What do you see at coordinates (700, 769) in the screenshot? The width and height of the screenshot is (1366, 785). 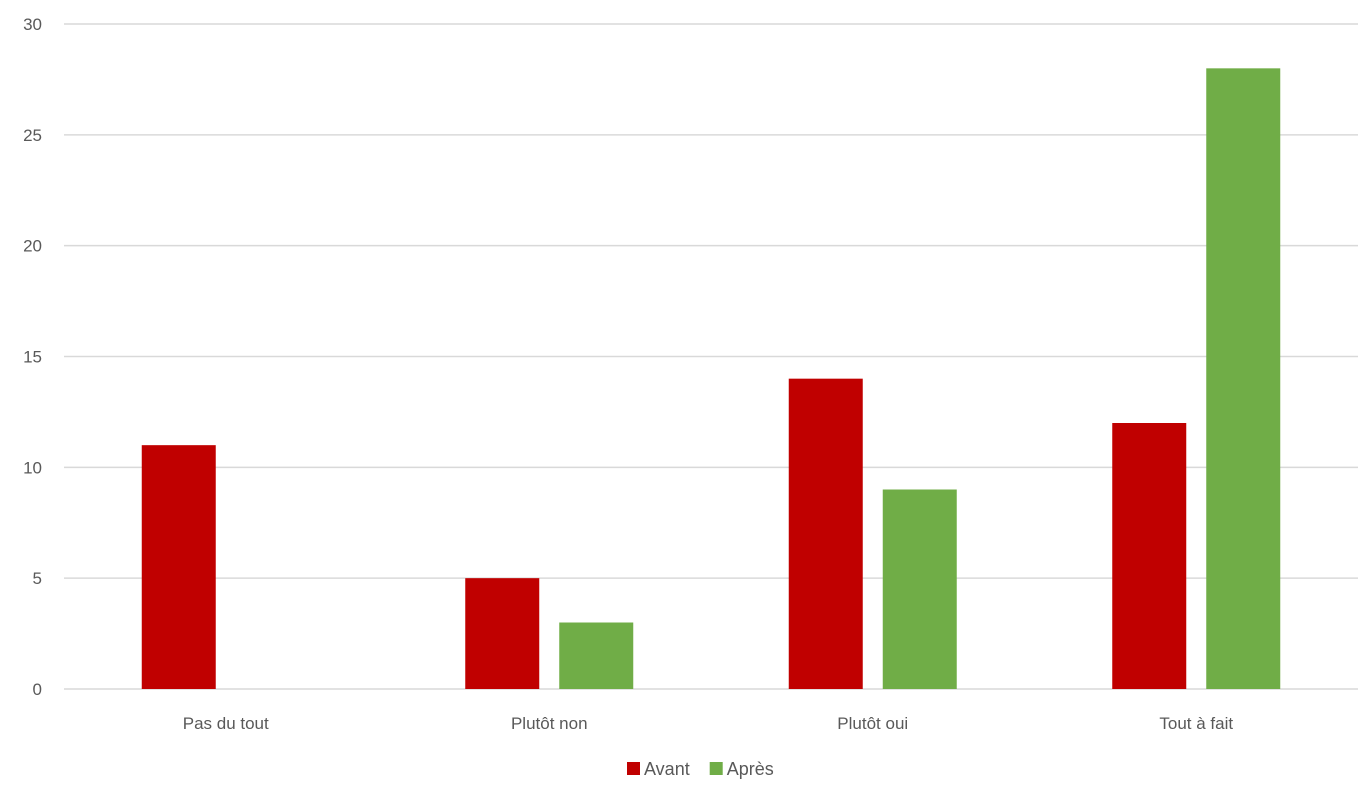 I see `legend: Avant Après` at bounding box center [700, 769].